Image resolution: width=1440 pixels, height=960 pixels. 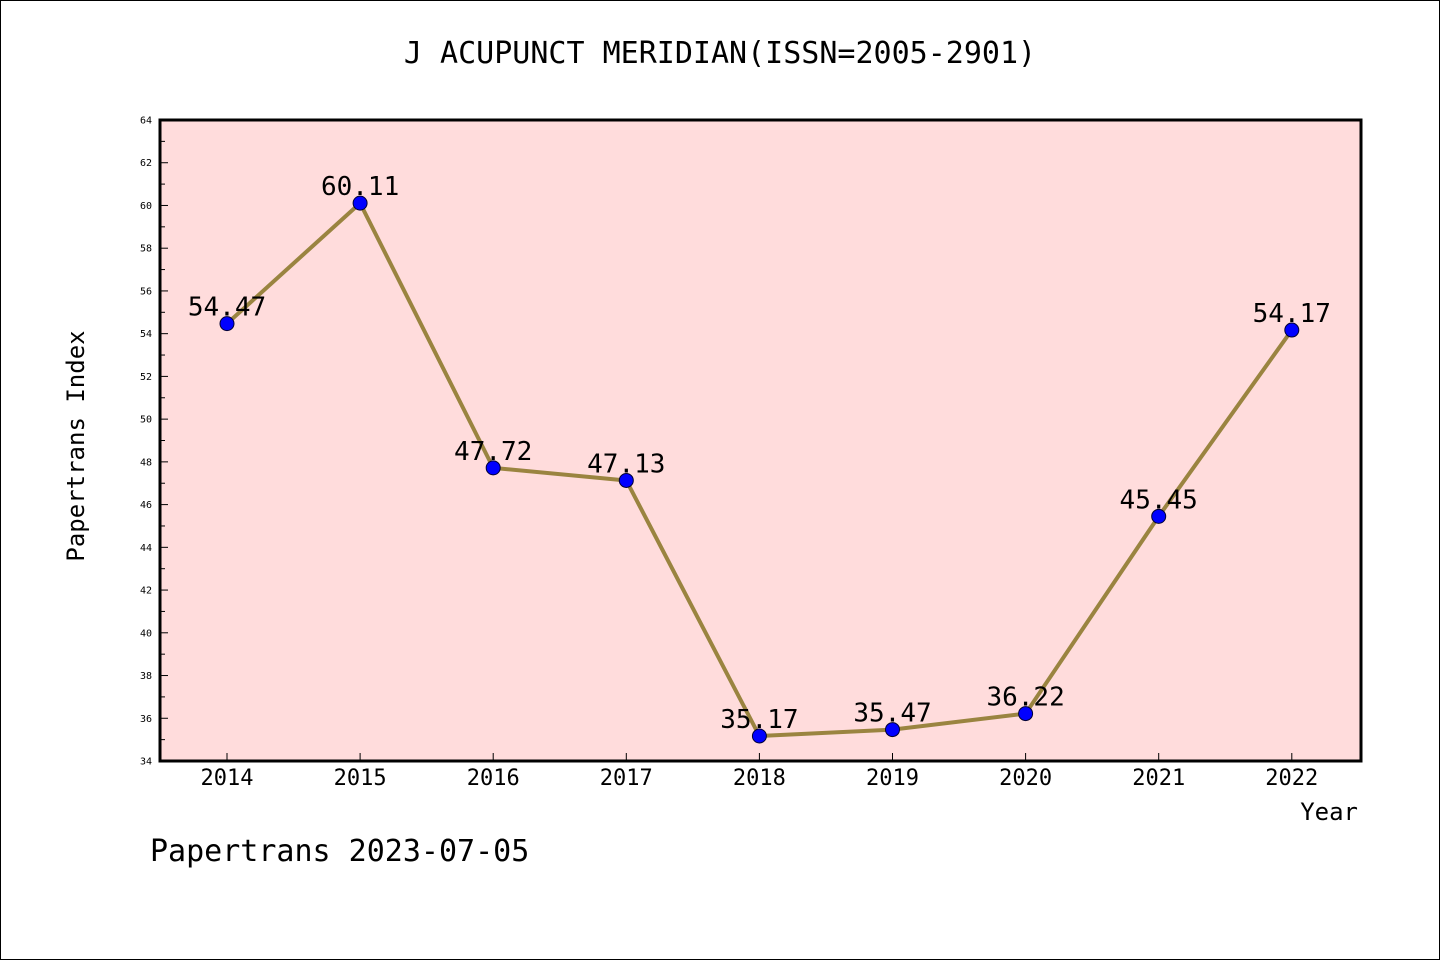 What do you see at coordinates (146, 505) in the screenshot?
I see `y-tick-label: 46` at bounding box center [146, 505].